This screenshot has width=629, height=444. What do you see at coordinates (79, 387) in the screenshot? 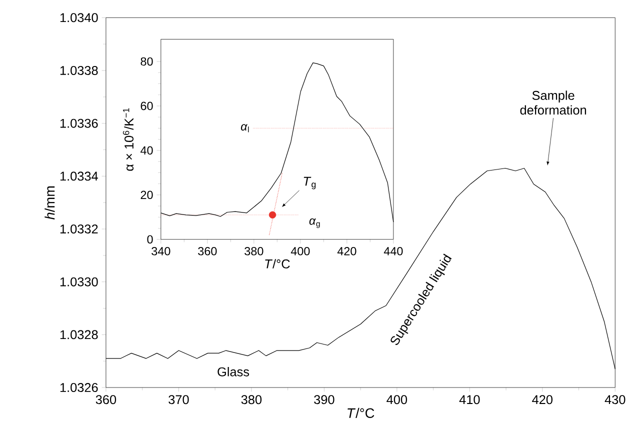
I see `y-tick-label: 1.0326` at bounding box center [79, 387].